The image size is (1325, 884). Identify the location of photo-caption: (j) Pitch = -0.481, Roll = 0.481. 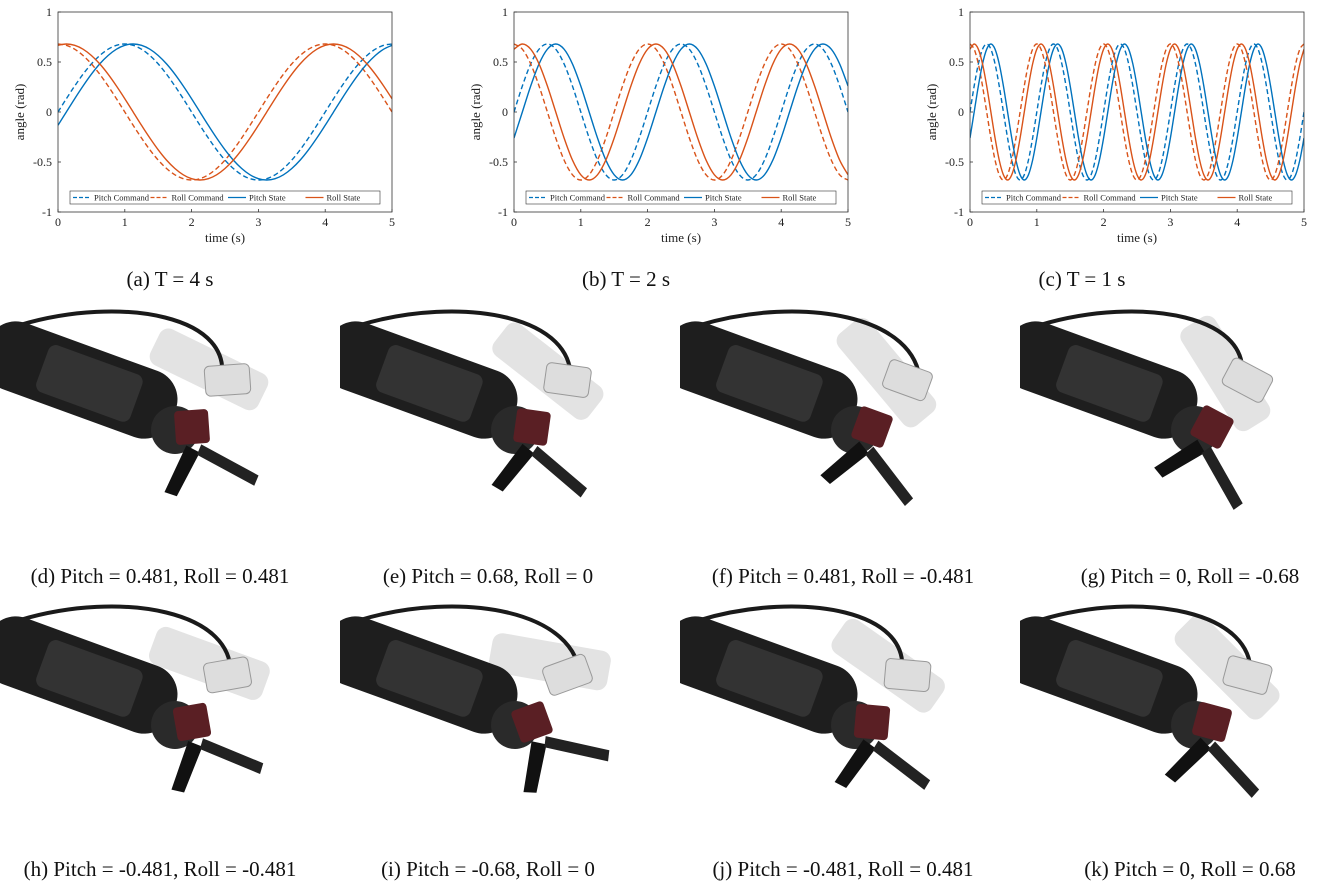
(843, 869).